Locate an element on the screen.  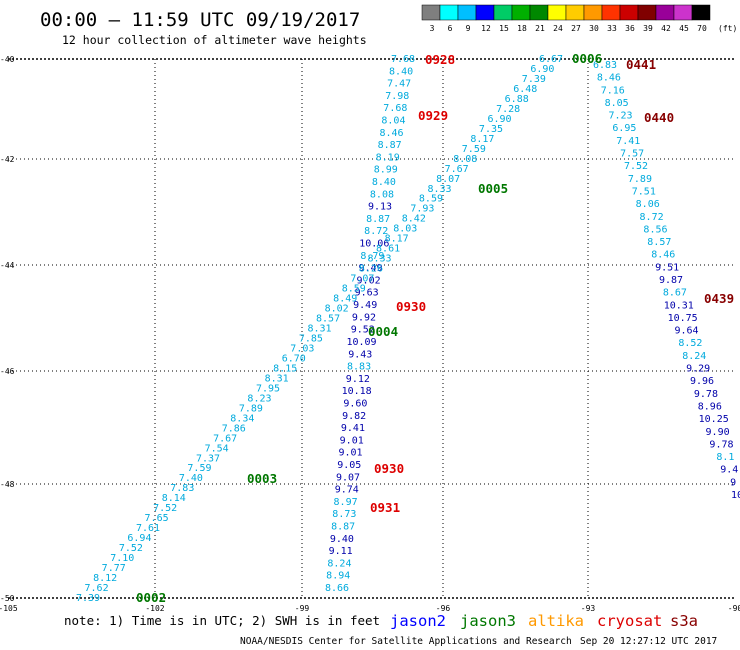
swh-value: 8.87 is located at coordinates (390, 145).